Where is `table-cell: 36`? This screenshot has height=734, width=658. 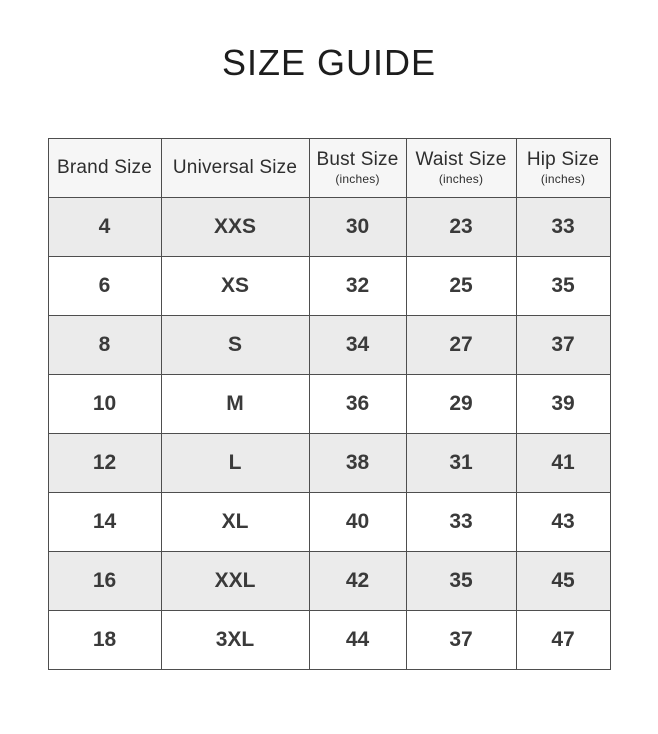 table-cell: 36 is located at coordinates (357, 404).